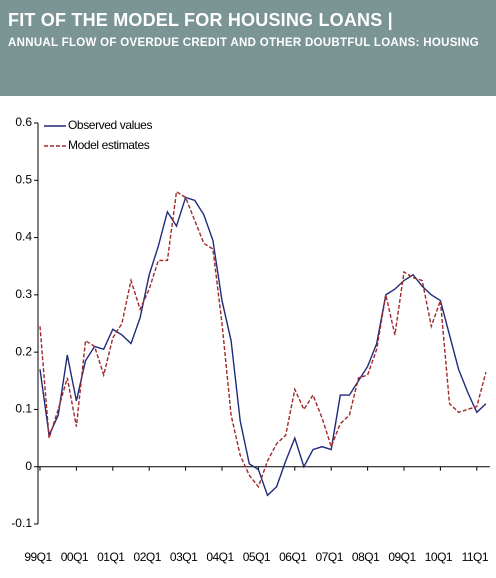 Image resolution: width=496 pixels, height=578 pixels. What do you see at coordinates (23, 351) in the screenshot?
I see `y-tick-label: 0.2` at bounding box center [23, 351].